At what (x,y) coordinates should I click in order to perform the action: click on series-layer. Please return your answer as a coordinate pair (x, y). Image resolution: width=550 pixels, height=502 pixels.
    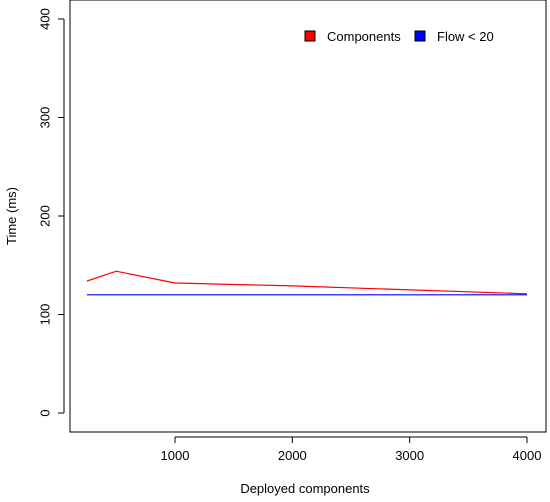
    Looking at the image, I should click on (307, 283).